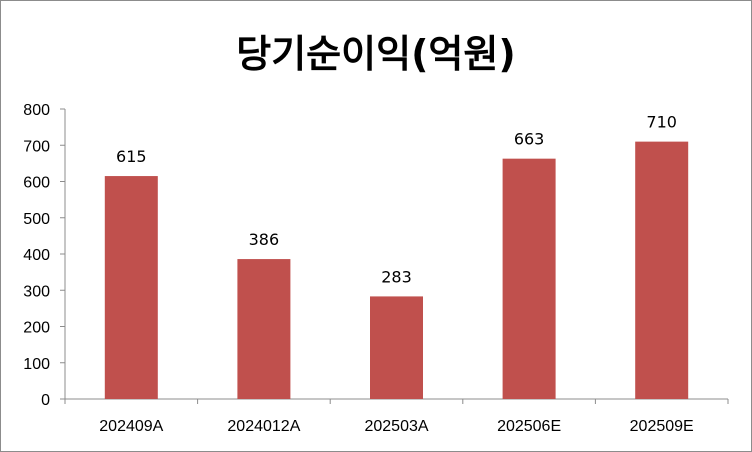 This screenshot has width=752, height=452. Describe the element at coordinates (396, 276) in the screenshot. I see `data-label: 283` at that location.